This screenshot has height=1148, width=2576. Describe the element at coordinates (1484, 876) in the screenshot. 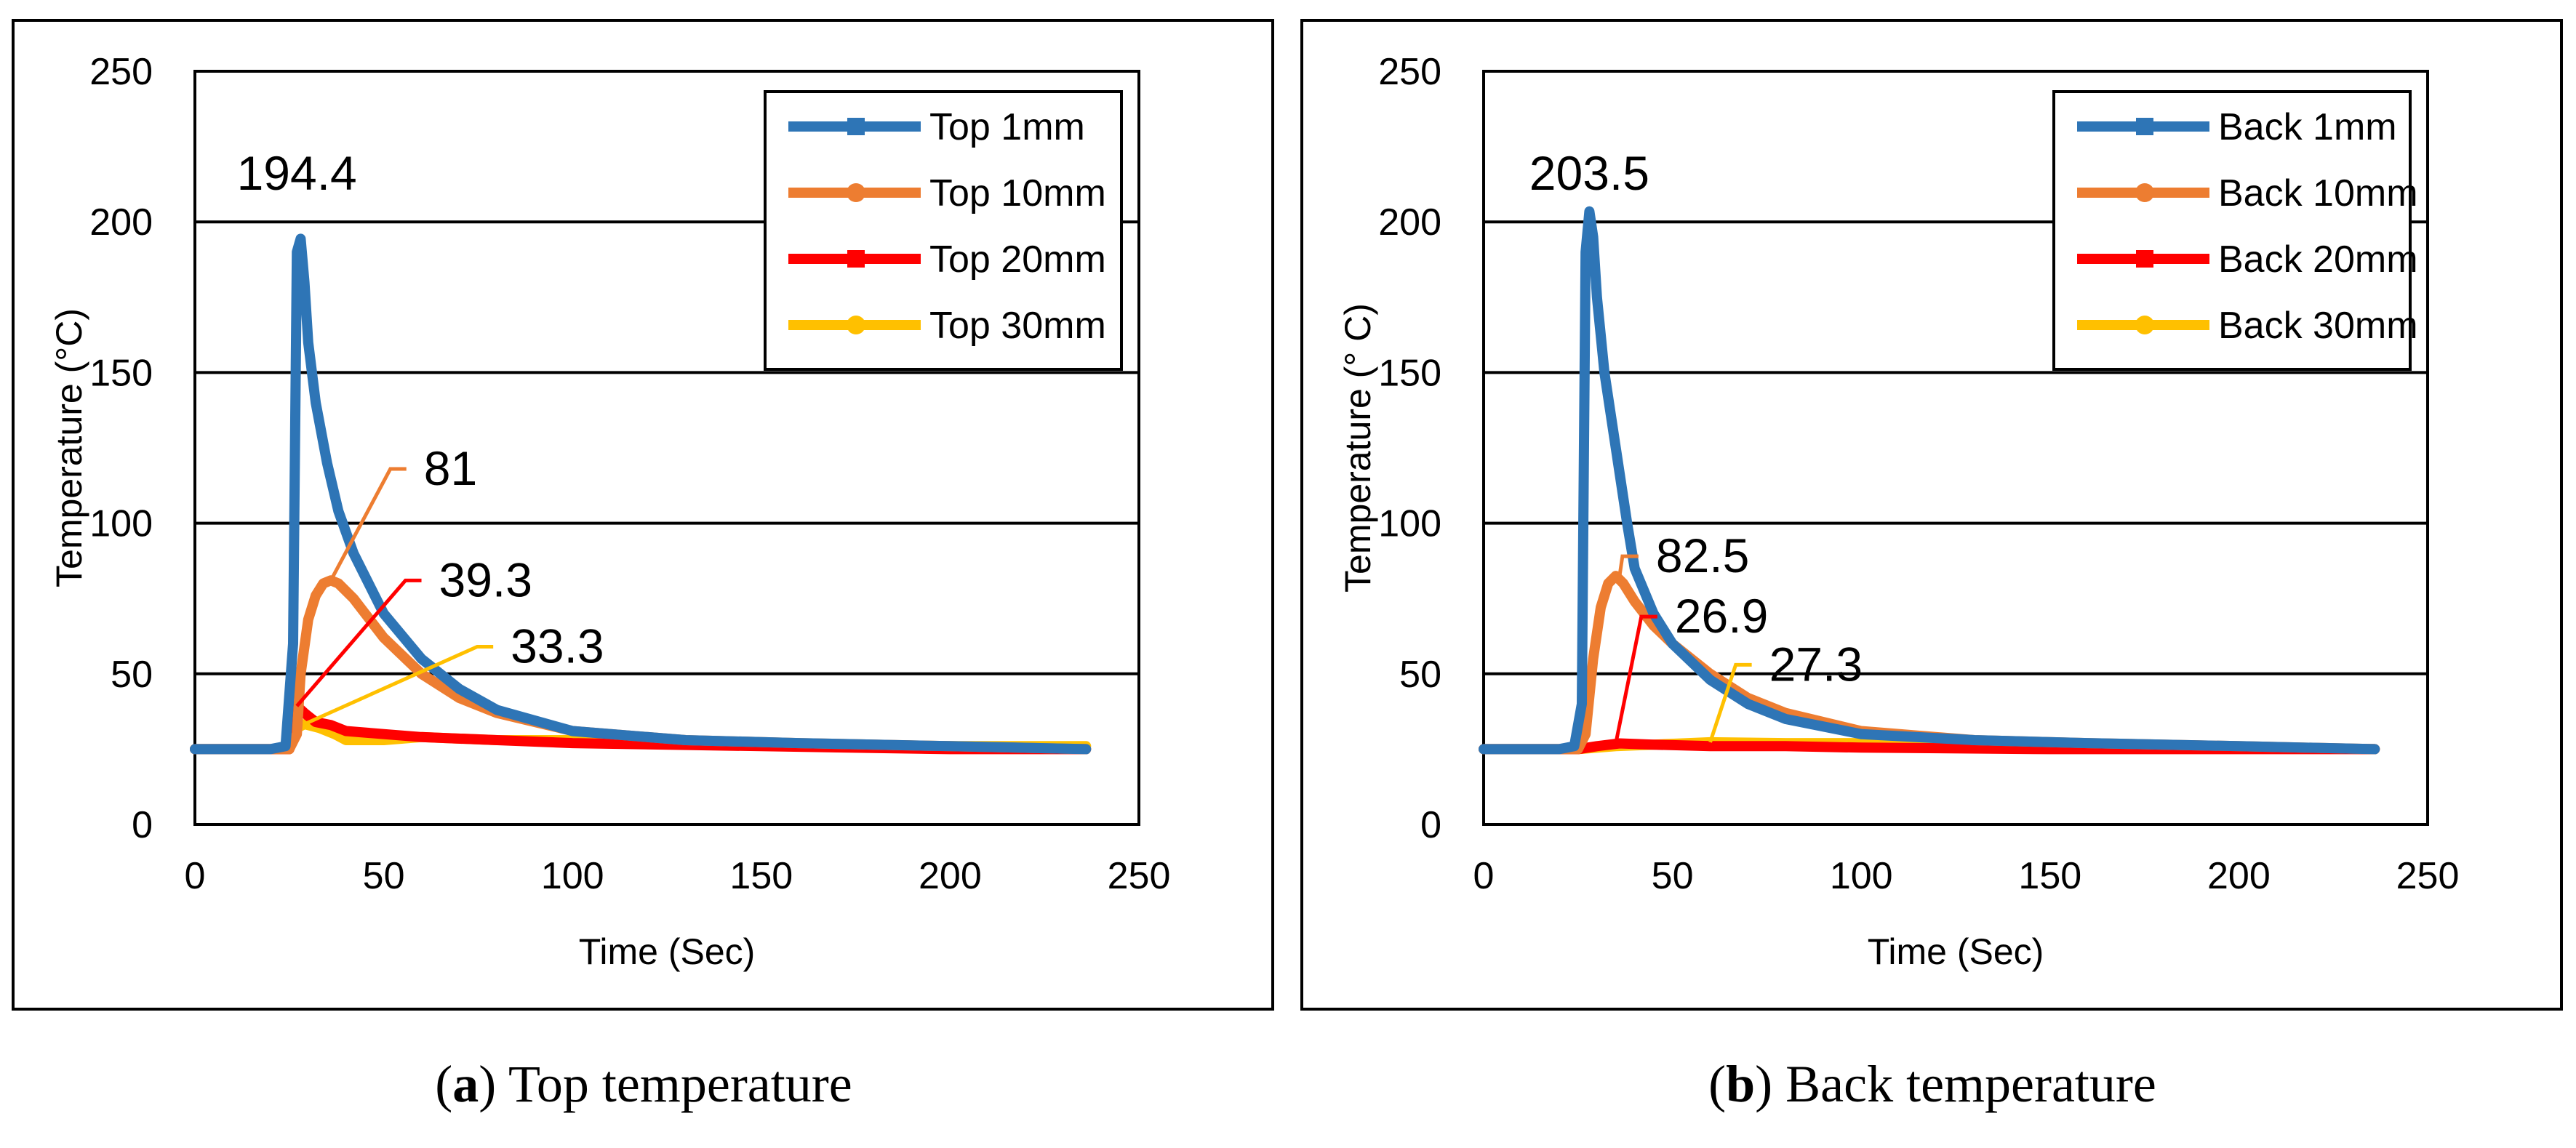

I see `chart-1-xtick-label-0: 0` at that location.